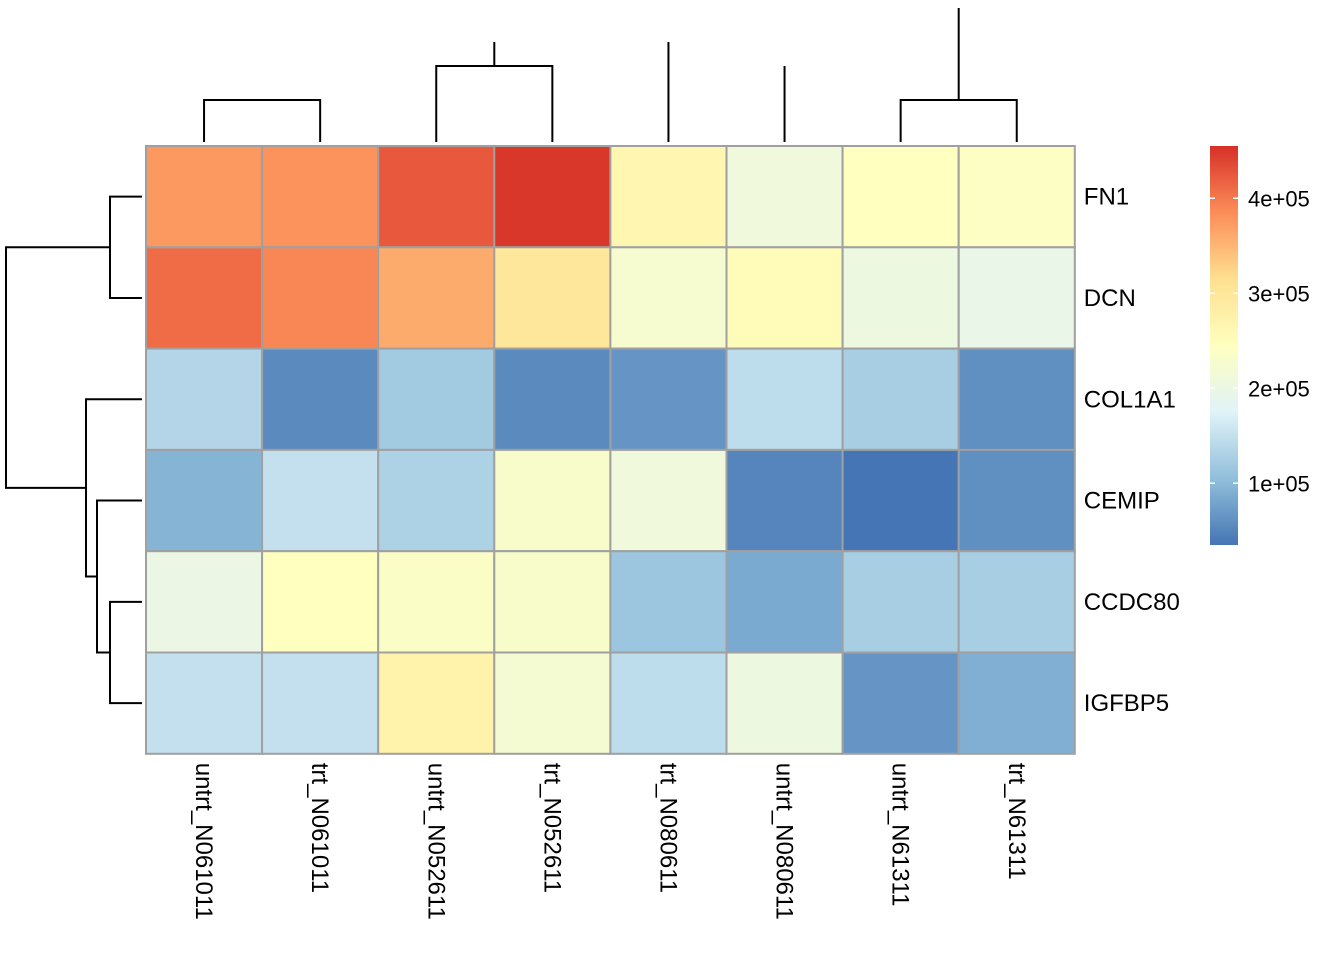 This screenshot has width=1344, height=960. What do you see at coordinates (319, 828) in the screenshot?
I see `column-label: trt_N061011` at bounding box center [319, 828].